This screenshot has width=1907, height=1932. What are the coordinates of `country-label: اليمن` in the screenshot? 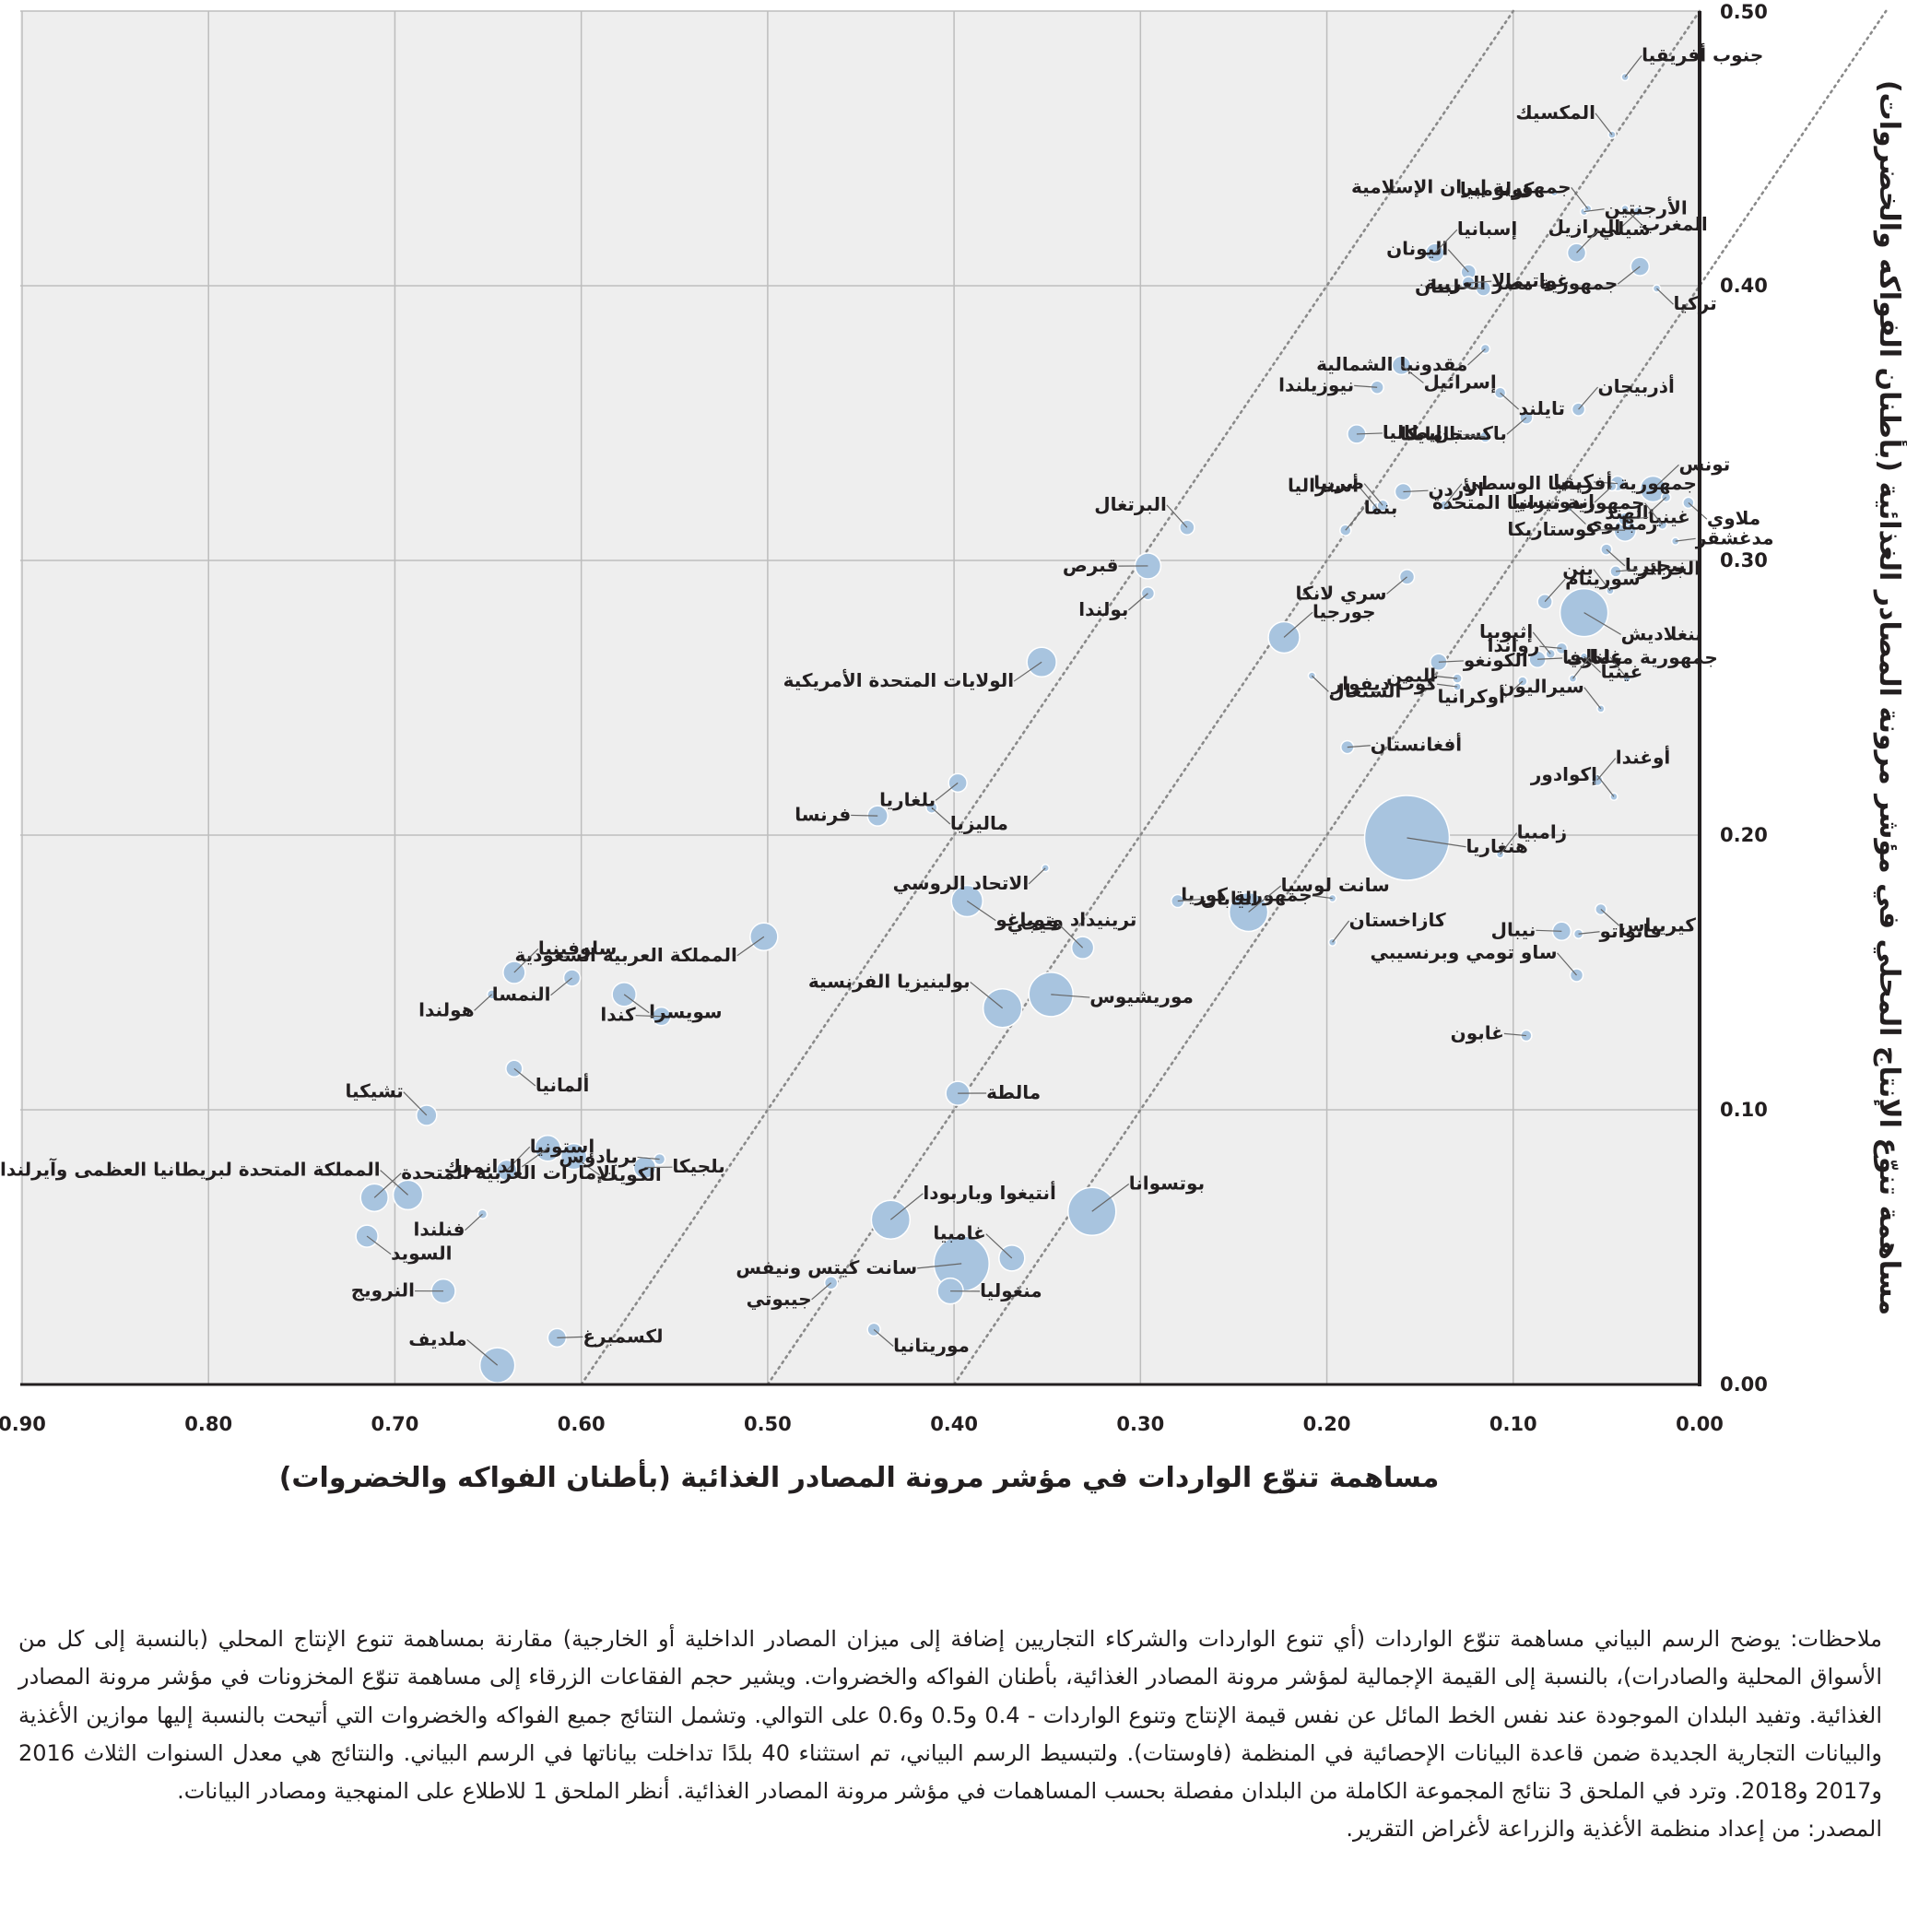 It's located at (1411, 676).